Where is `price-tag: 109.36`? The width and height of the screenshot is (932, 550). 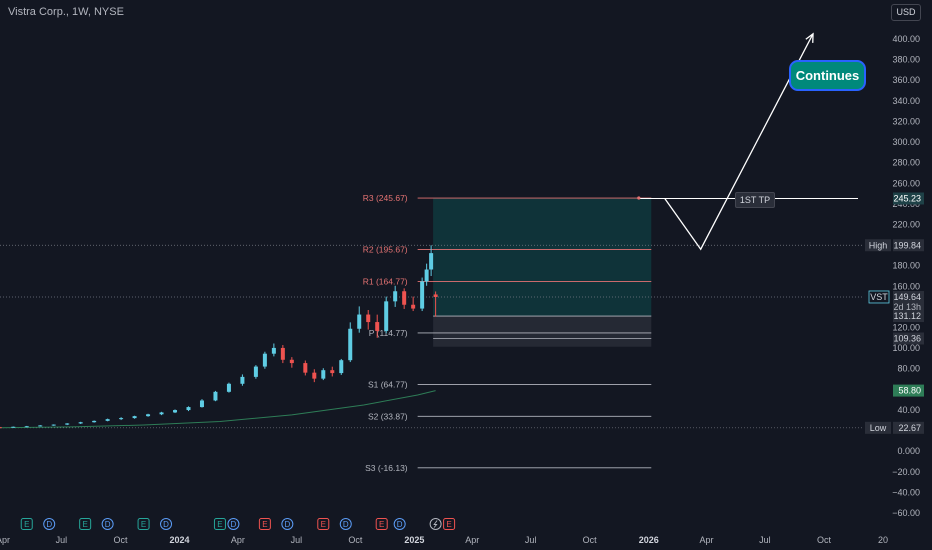 price-tag: 109.36 is located at coordinates (908, 338).